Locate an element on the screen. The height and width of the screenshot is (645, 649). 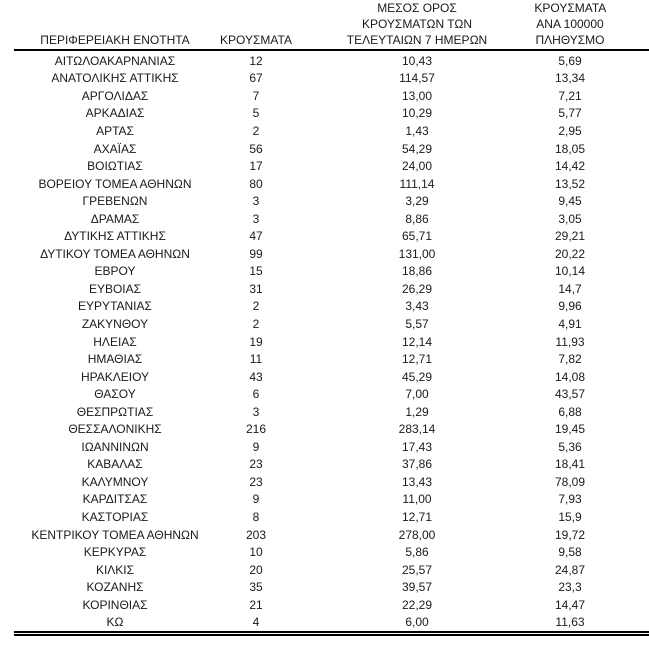
cell-per100k-value: 19,45 is located at coordinates (570, 429).